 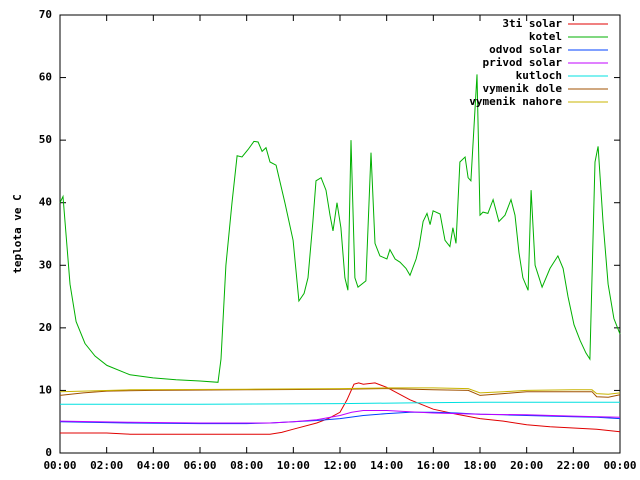 What do you see at coordinates (45, 14) in the screenshot?
I see `y-tick-label: 70` at bounding box center [45, 14].